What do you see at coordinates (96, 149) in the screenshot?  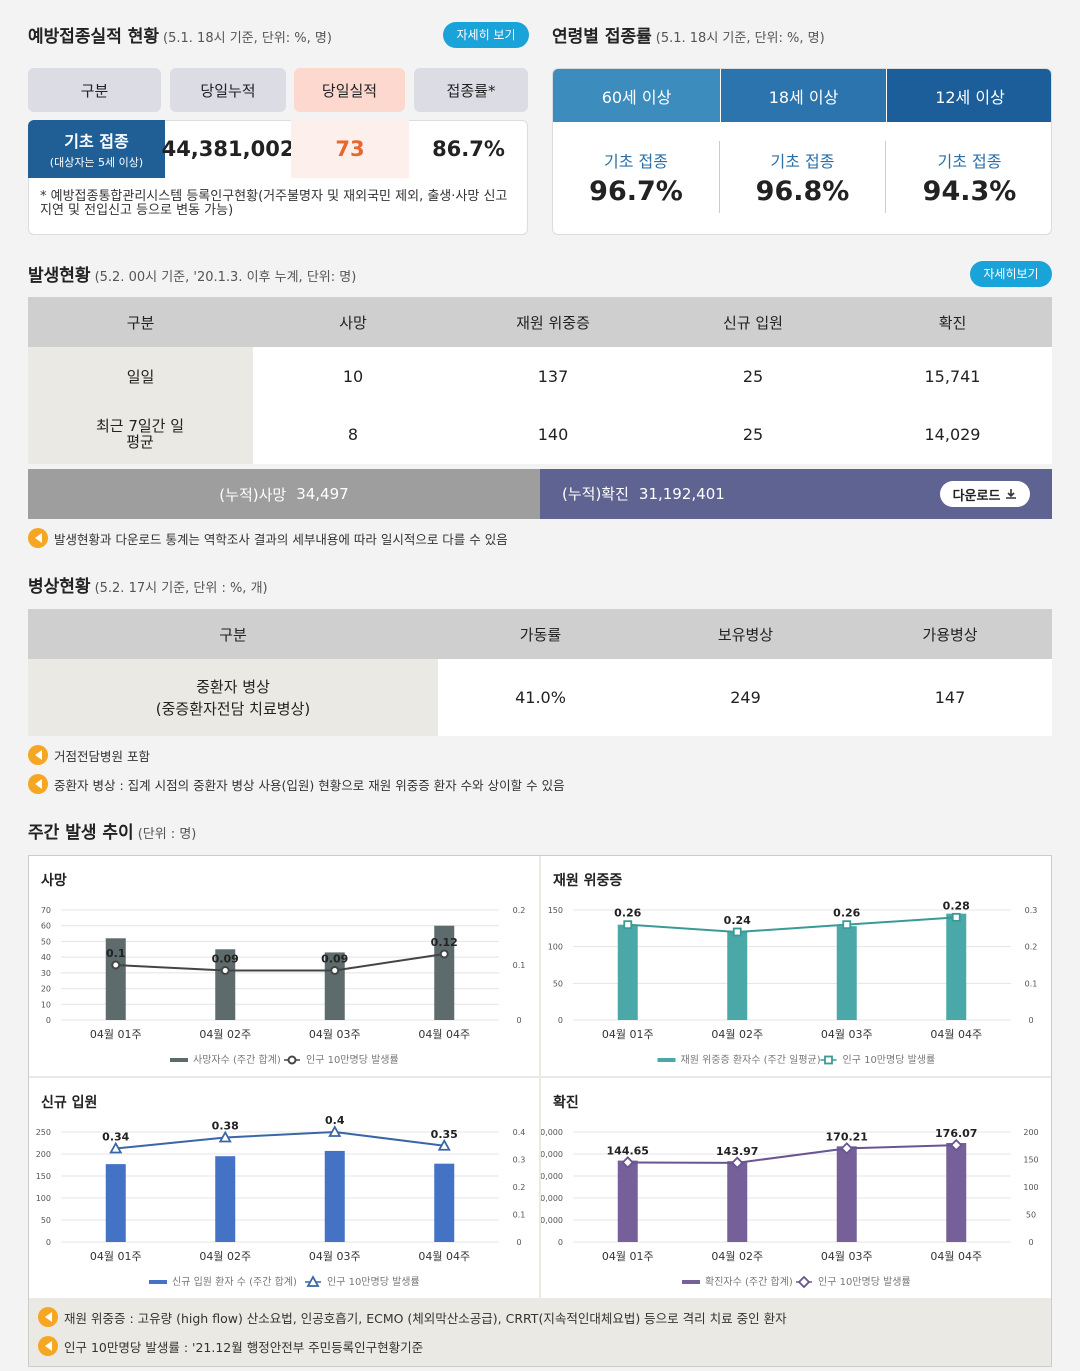 I see `vacc-row-label: 기초 접종 (대상자는 5세 이상)` at bounding box center [96, 149].